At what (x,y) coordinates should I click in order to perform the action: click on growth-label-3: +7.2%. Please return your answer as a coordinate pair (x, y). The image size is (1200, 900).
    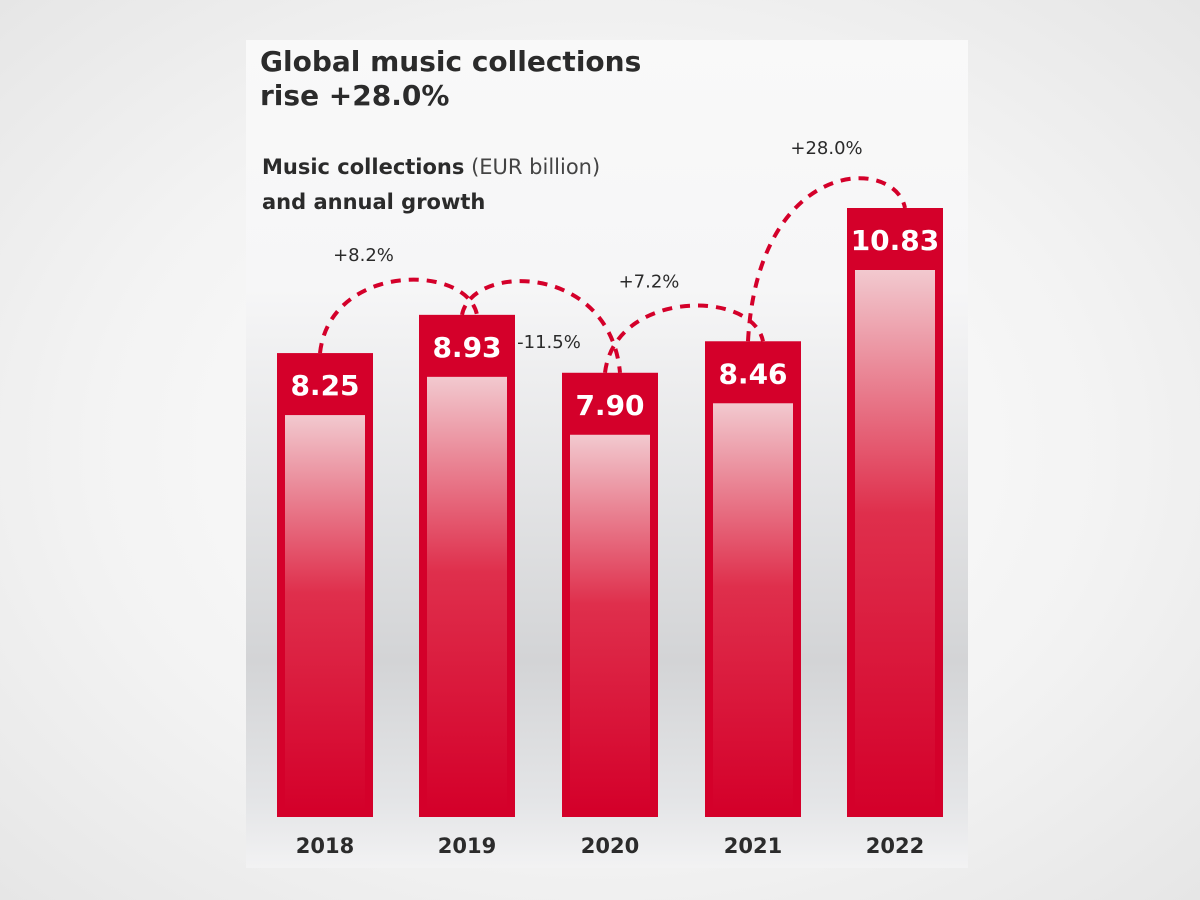
    Looking at the image, I should click on (649, 281).